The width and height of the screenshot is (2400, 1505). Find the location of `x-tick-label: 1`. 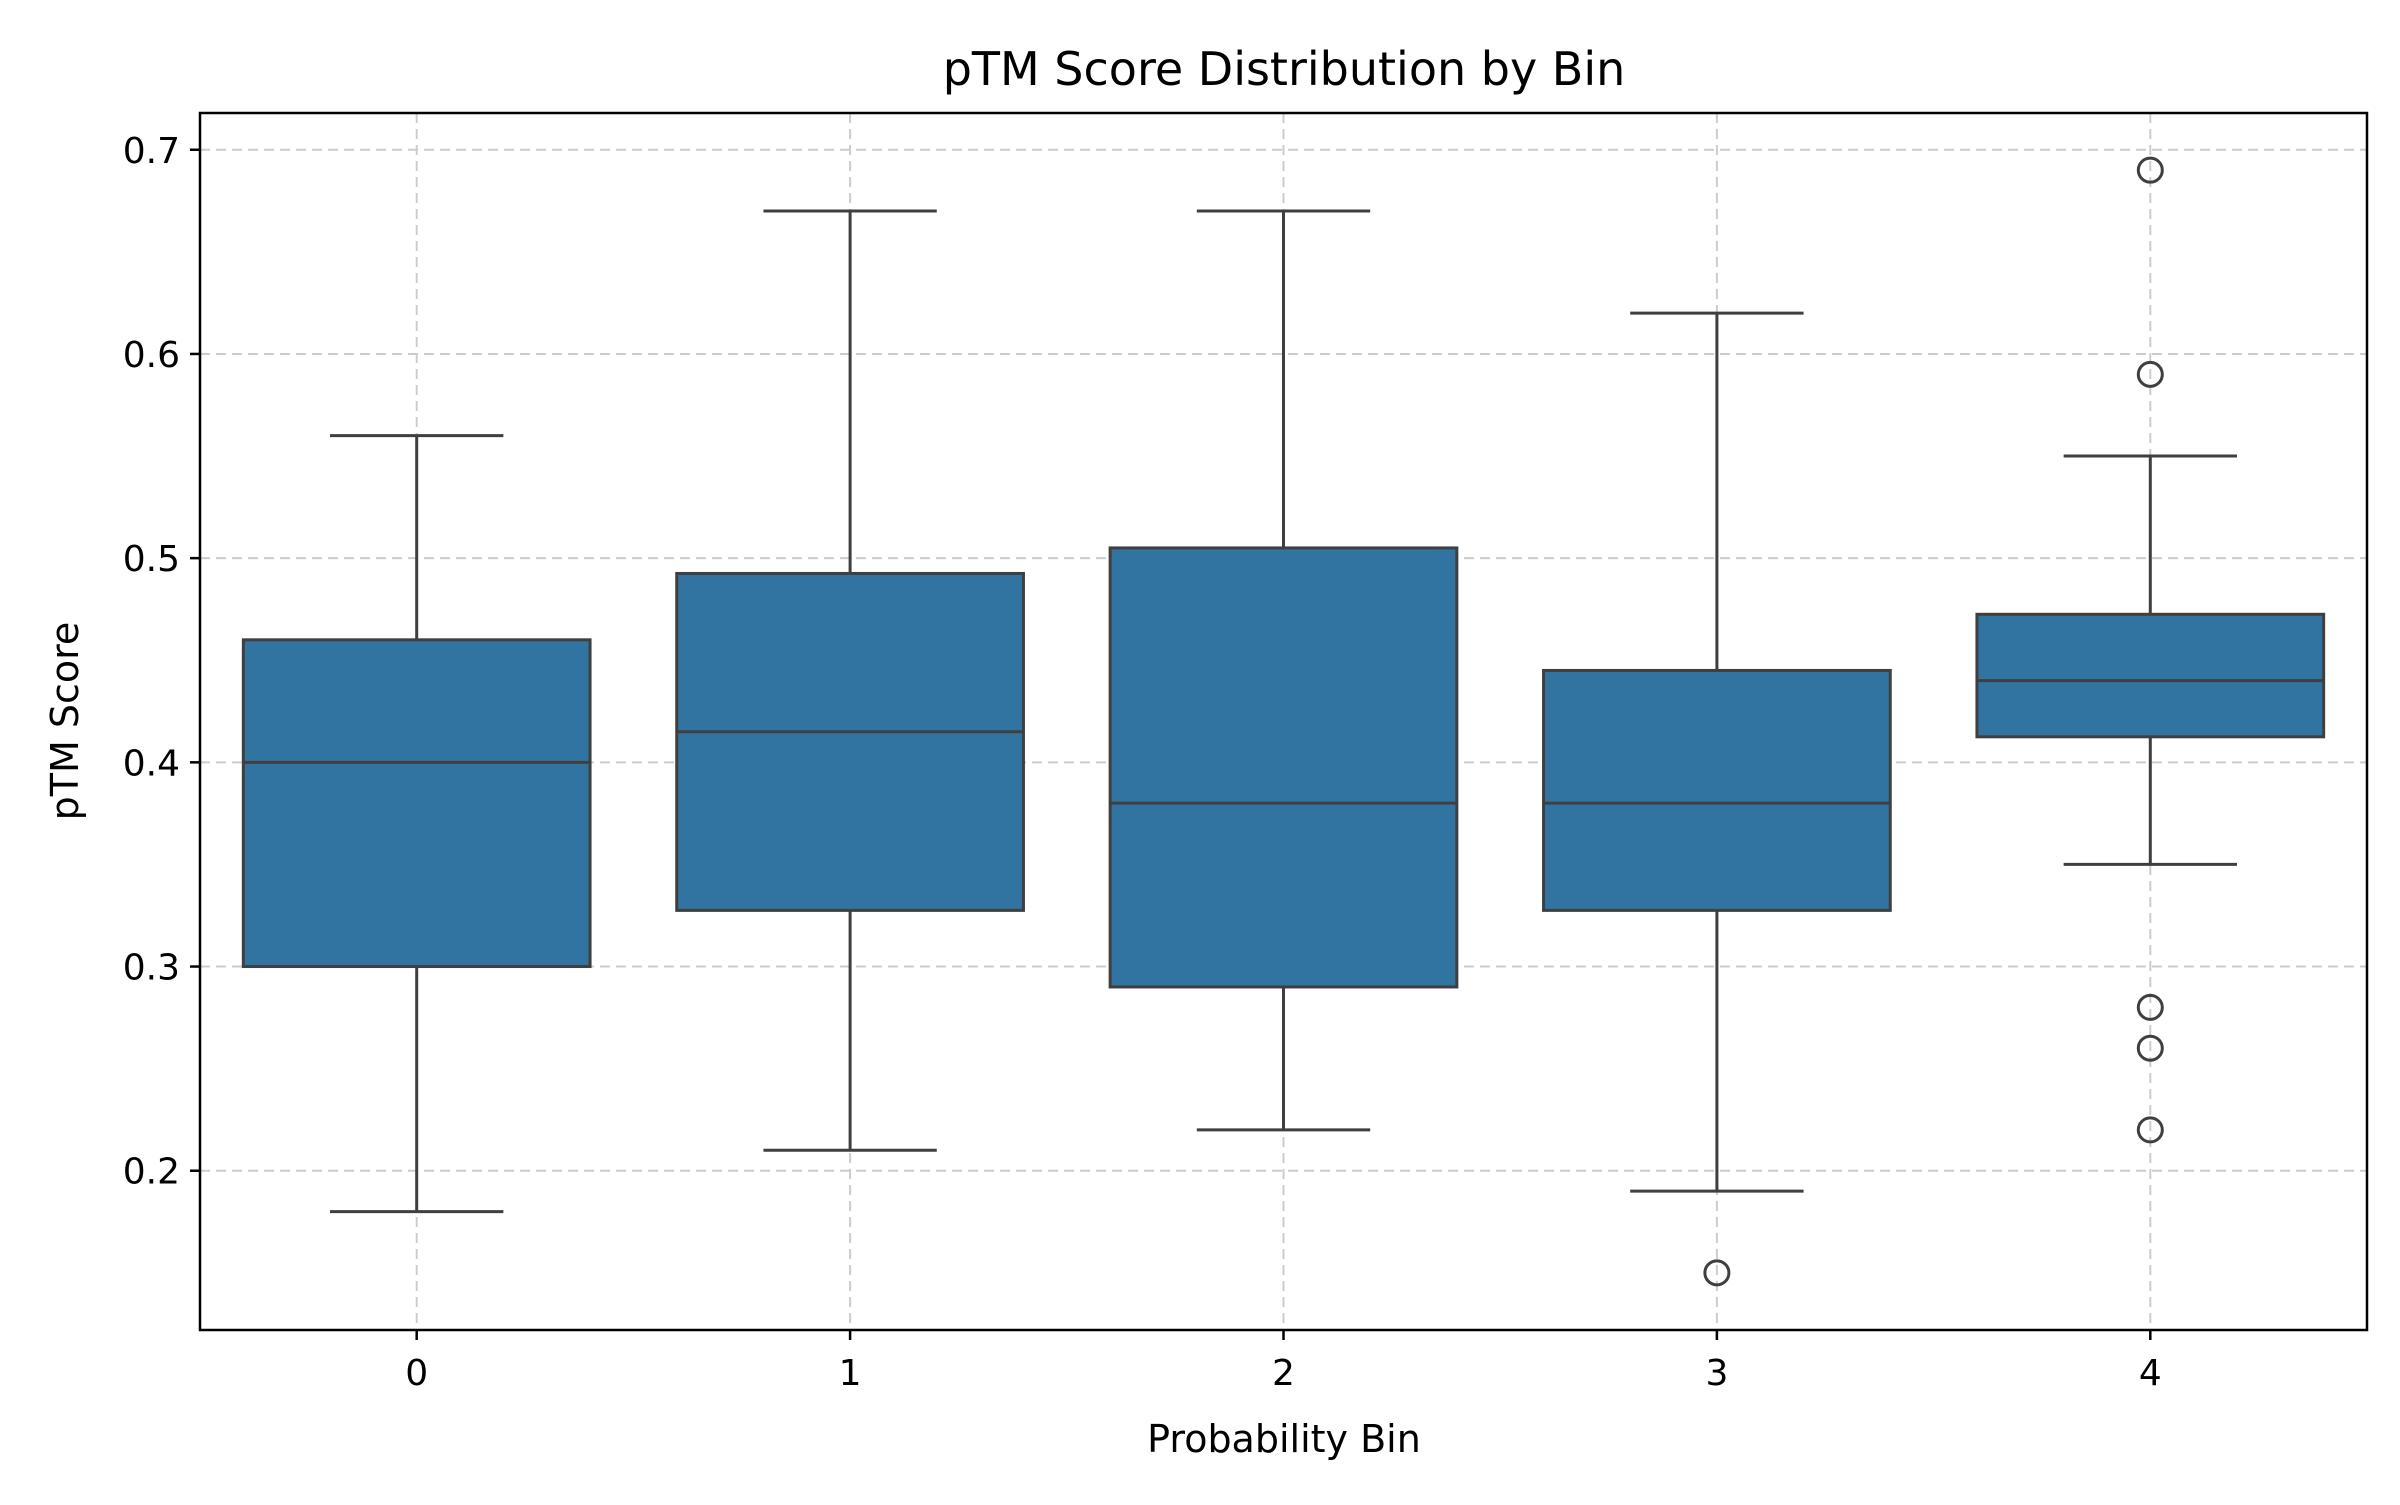

x-tick-label: 1 is located at coordinates (850, 1373).